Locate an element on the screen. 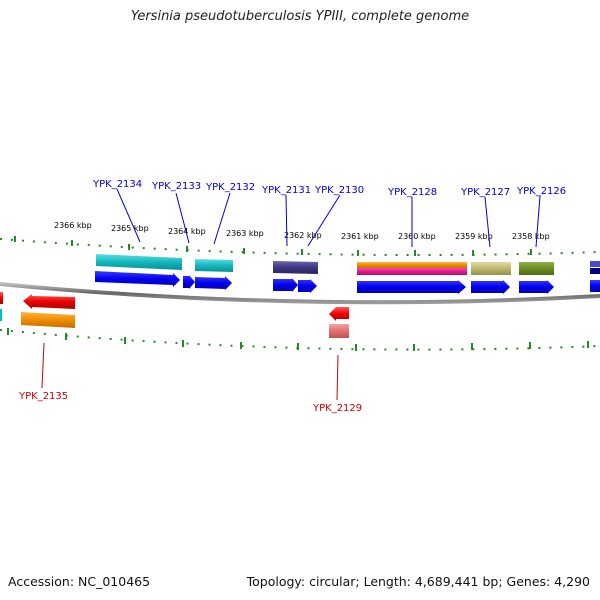 Image resolution: width=600 pixels, height=600 pixels. kbp-label: 2362 kbp is located at coordinates (303, 235).